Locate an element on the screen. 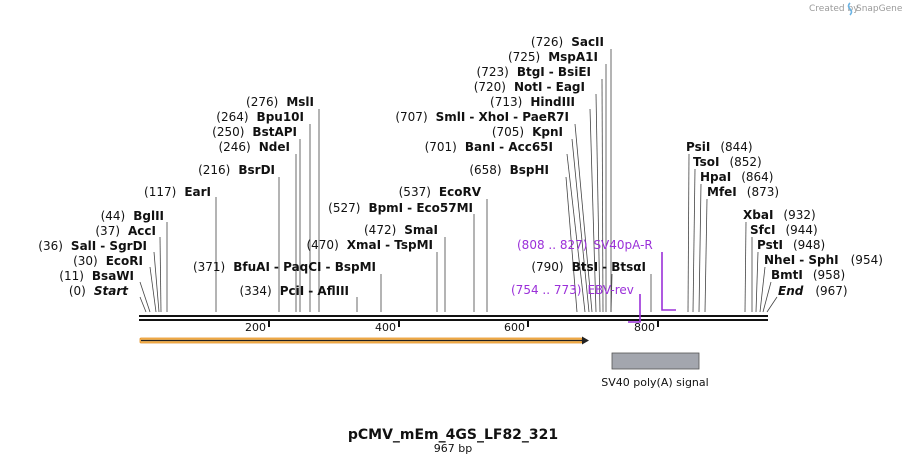  site-msli: (276) MslI is located at coordinates (280, 102).